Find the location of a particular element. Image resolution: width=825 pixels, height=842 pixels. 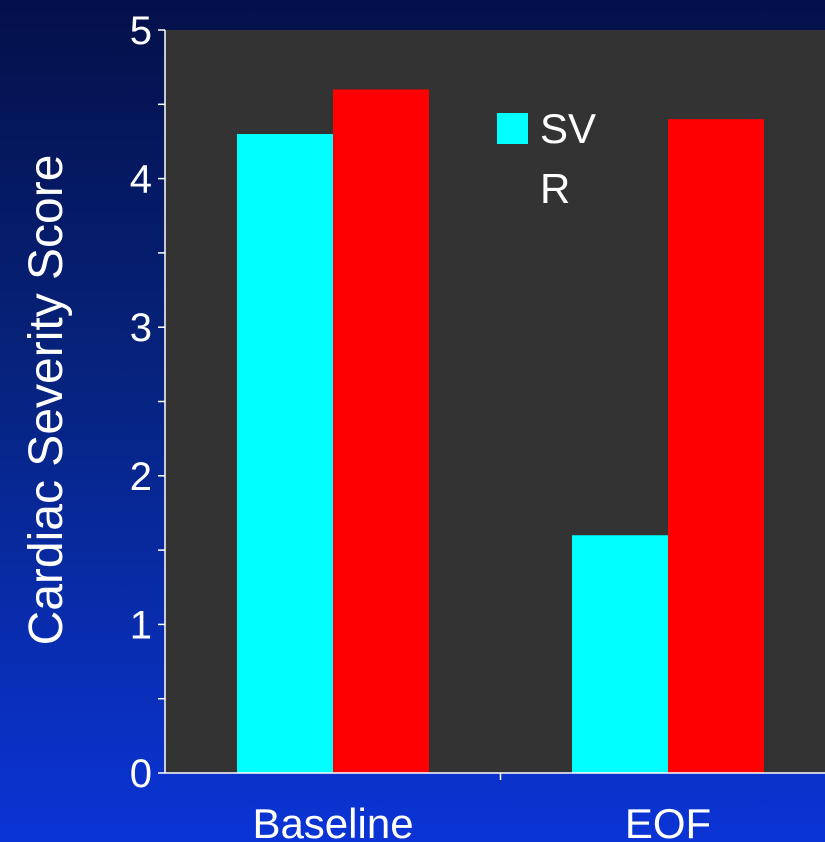

legend: SV R is located at coordinates (546, 158).